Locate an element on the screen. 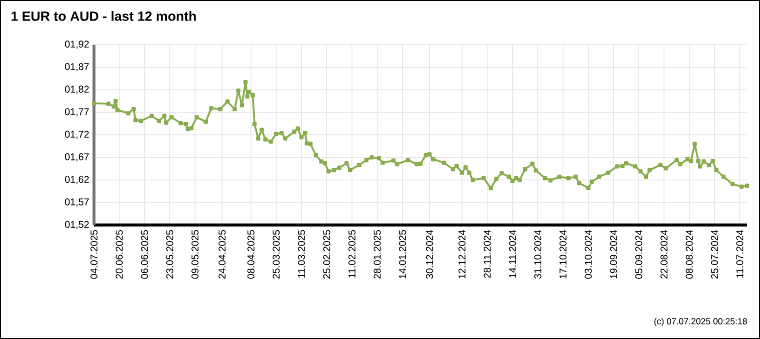  text: (c) 07.07.2025 00:25:18 is located at coordinates (700, 322).